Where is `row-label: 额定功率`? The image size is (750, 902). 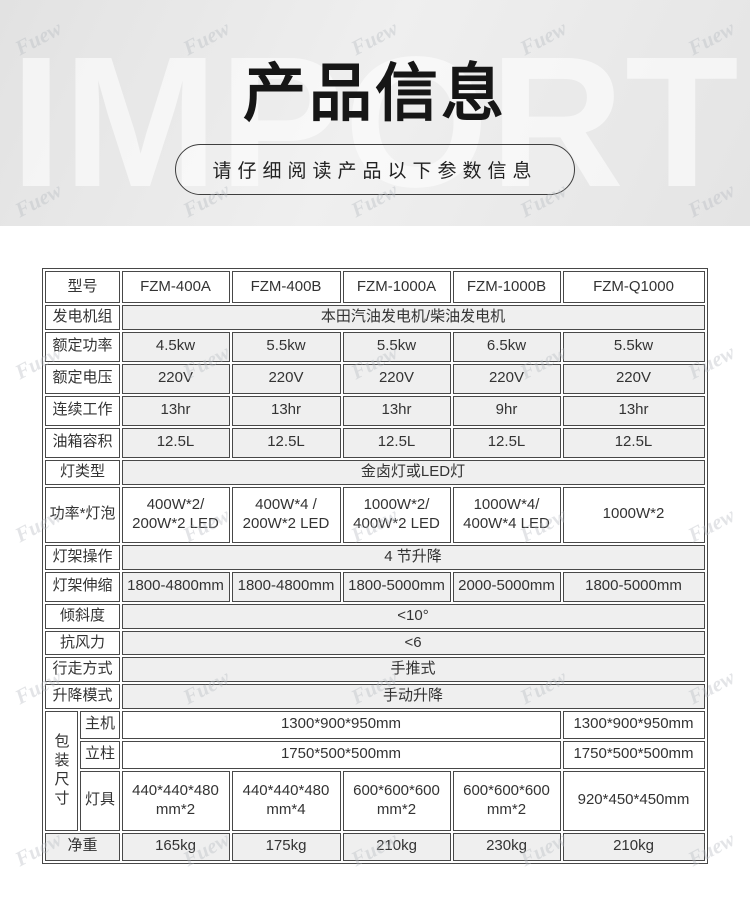 row-label: 额定功率 is located at coordinates (82, 346).